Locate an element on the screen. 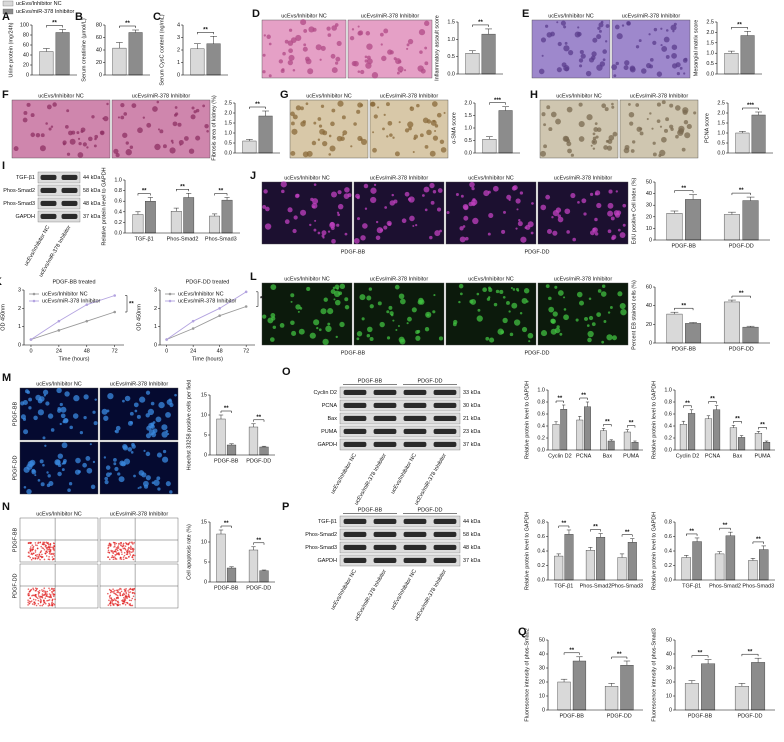 This screenshot has height=742, width=784. legend-marker is located at coordinates (170, 301).